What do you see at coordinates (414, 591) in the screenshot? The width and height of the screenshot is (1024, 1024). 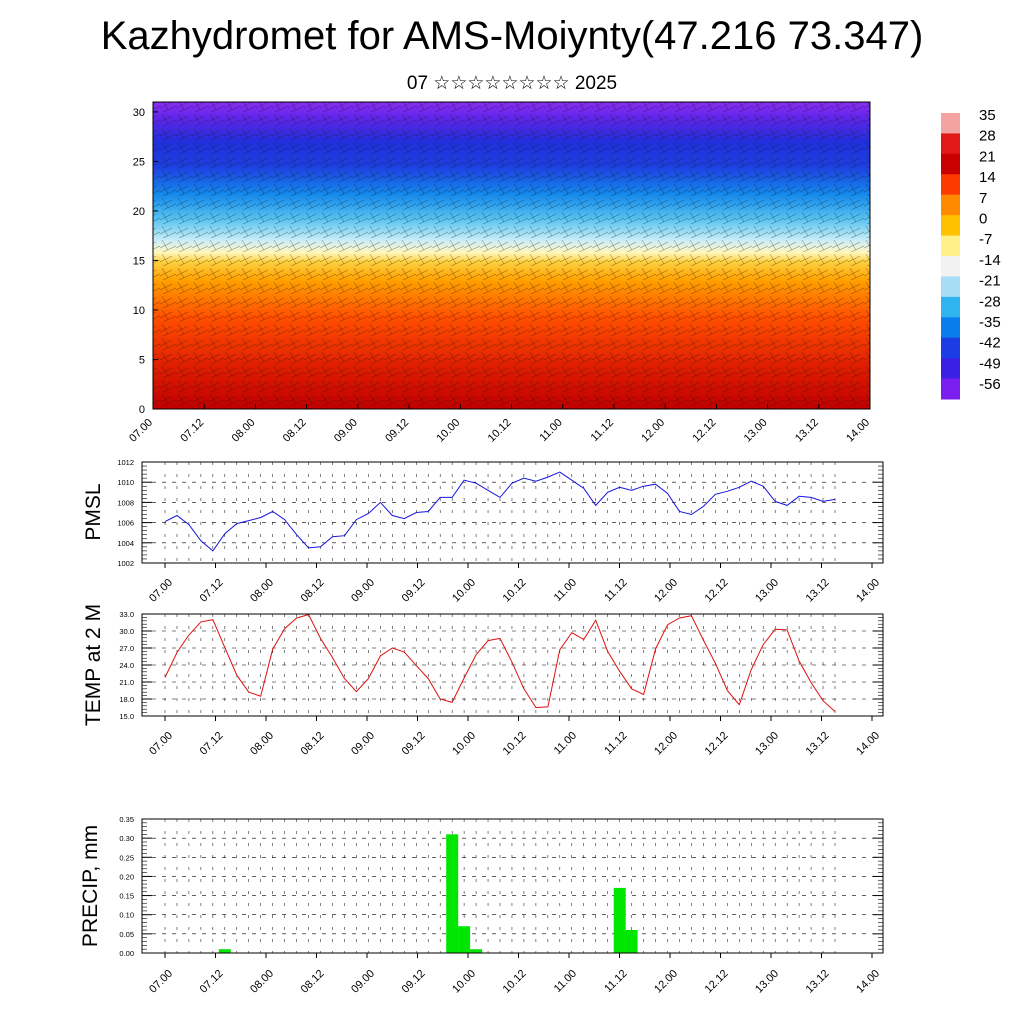 I see `pmsl-xtick-label: 09.12` at bounding box center [414, 591].